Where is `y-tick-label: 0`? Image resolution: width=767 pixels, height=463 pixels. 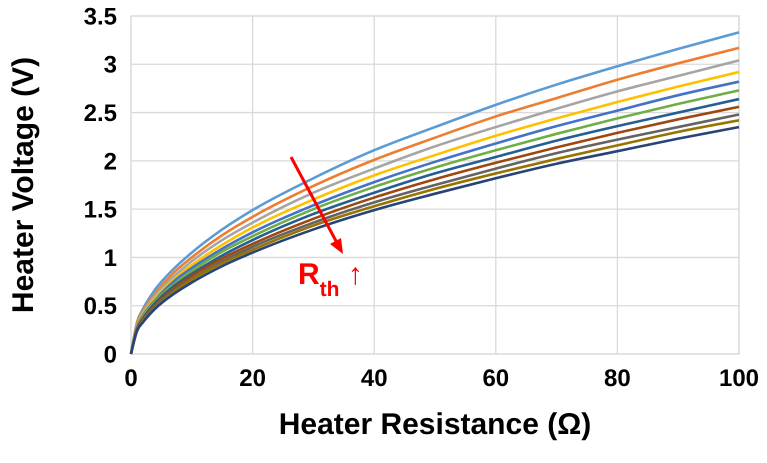
y-tick-label: 0 is located at coordinates (110, 354).